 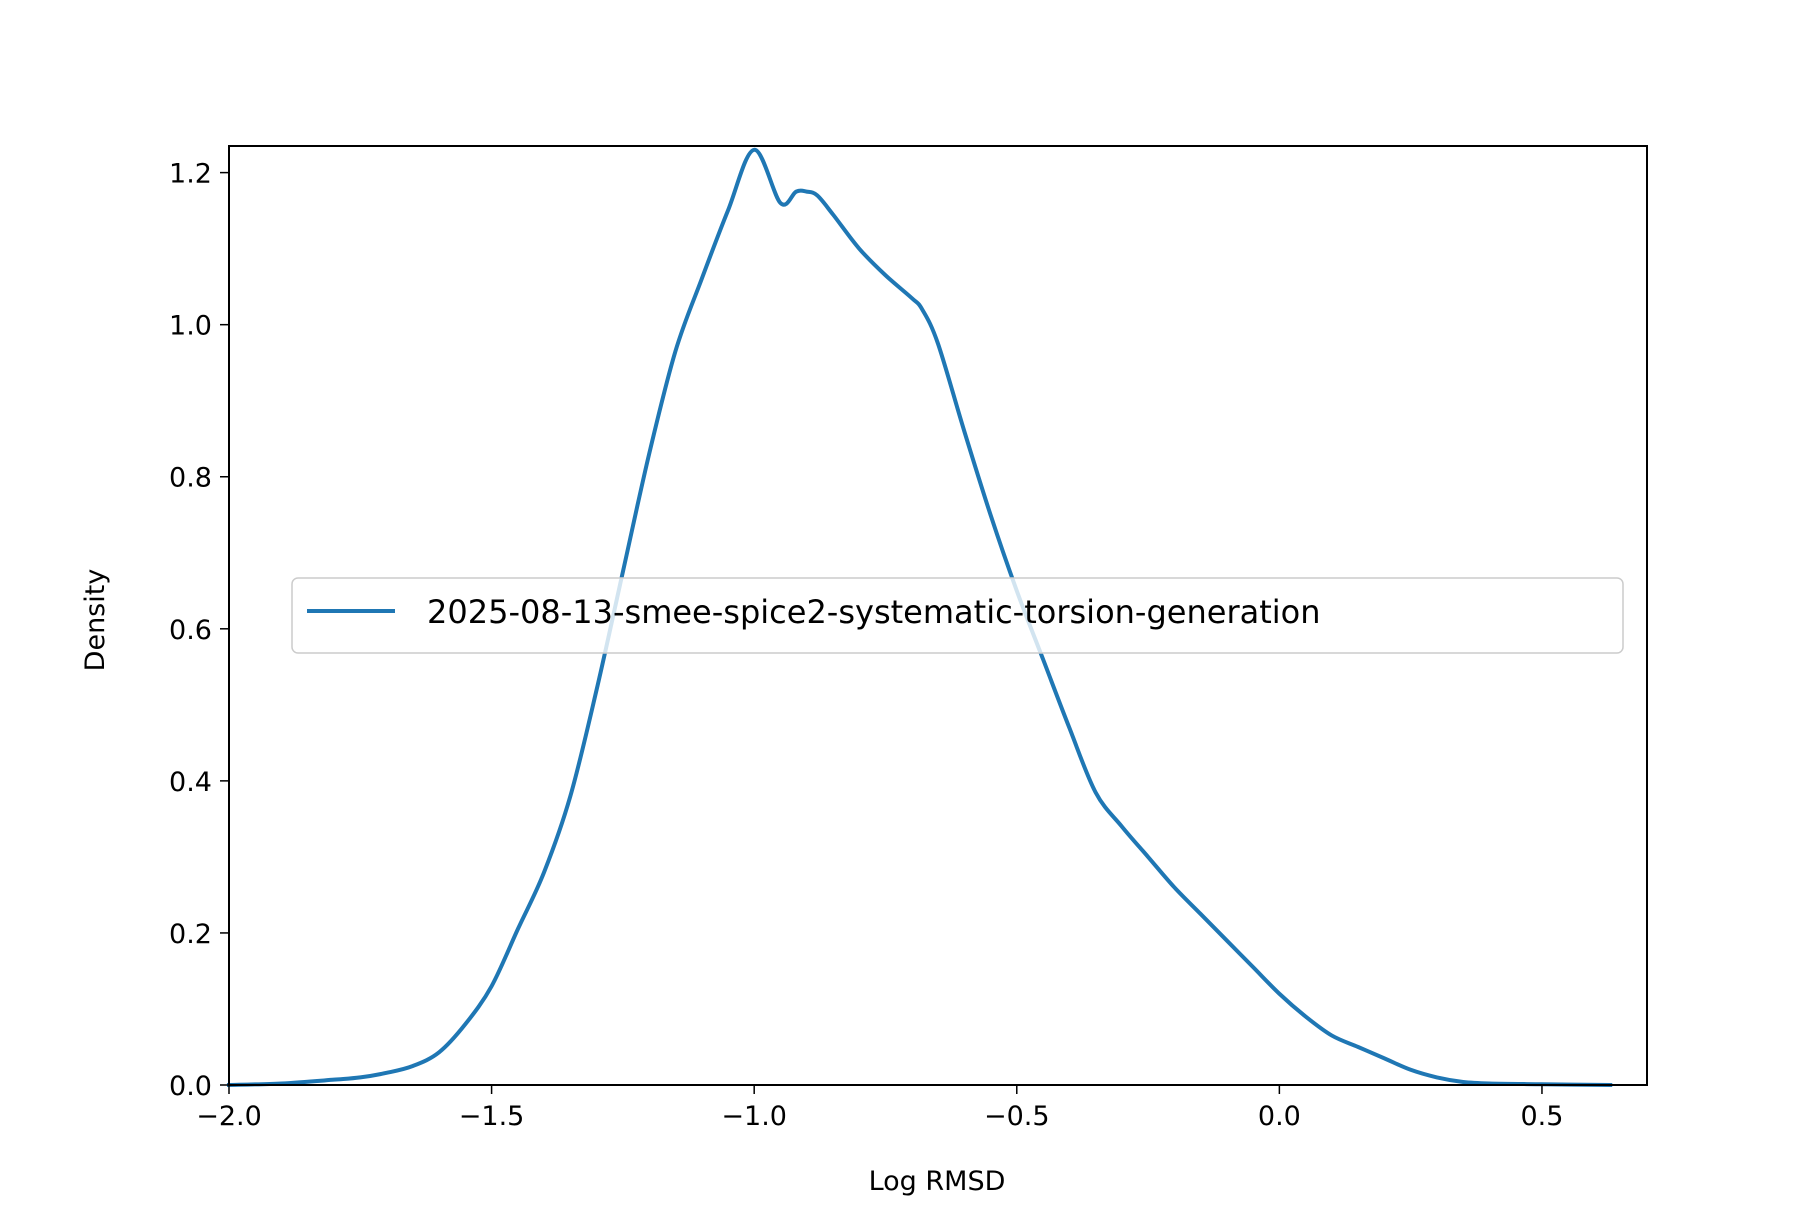 What do you see at coordinates (1017, 1116) in the screenshot?
I see `x-tick-label: −0.5` at bounding box center [1017, 1116].